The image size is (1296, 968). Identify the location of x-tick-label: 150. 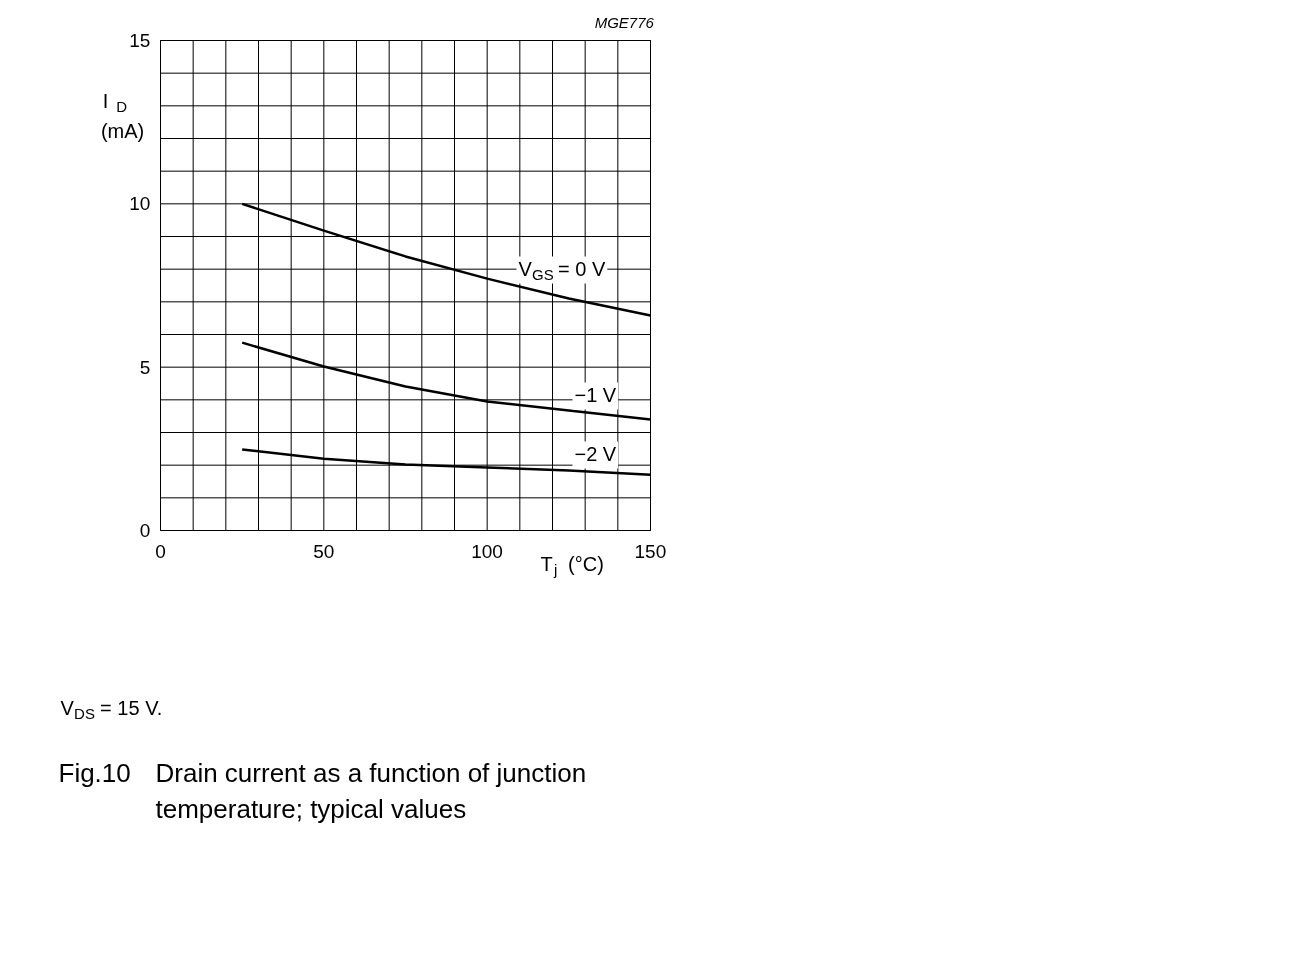
(650, 551).